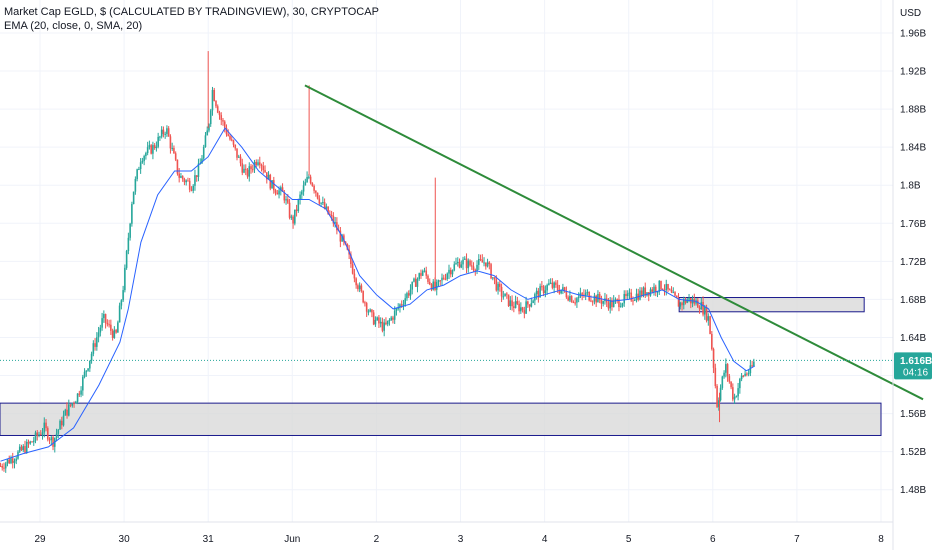  I want to click on time-tick-label: 31, so click(209, 539).